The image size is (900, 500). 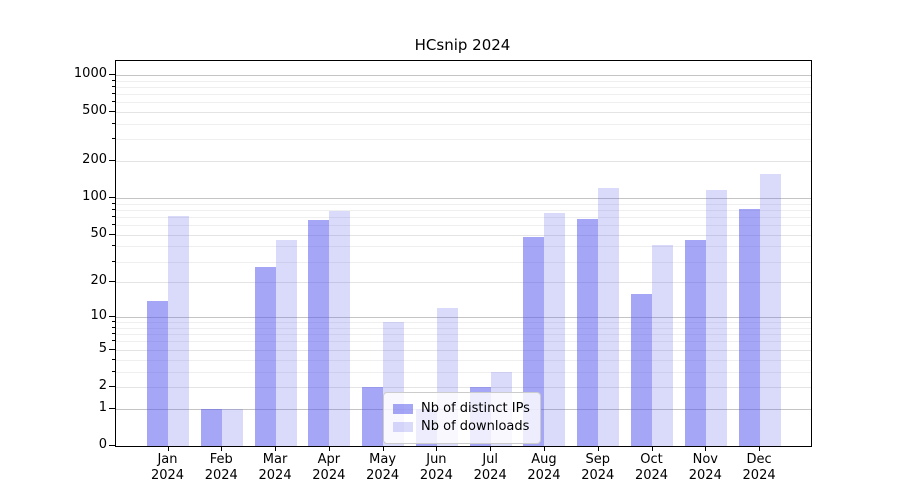 I want to click on x-tickmark-dec, so click(x=760, y=448).